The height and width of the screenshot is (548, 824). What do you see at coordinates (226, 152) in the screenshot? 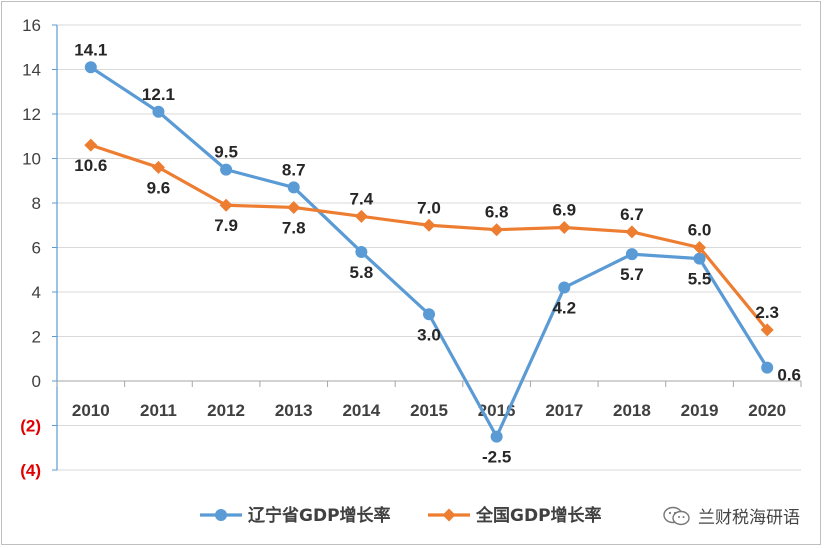
I see `data-label: 9.5` at bounding box center [226, 152].